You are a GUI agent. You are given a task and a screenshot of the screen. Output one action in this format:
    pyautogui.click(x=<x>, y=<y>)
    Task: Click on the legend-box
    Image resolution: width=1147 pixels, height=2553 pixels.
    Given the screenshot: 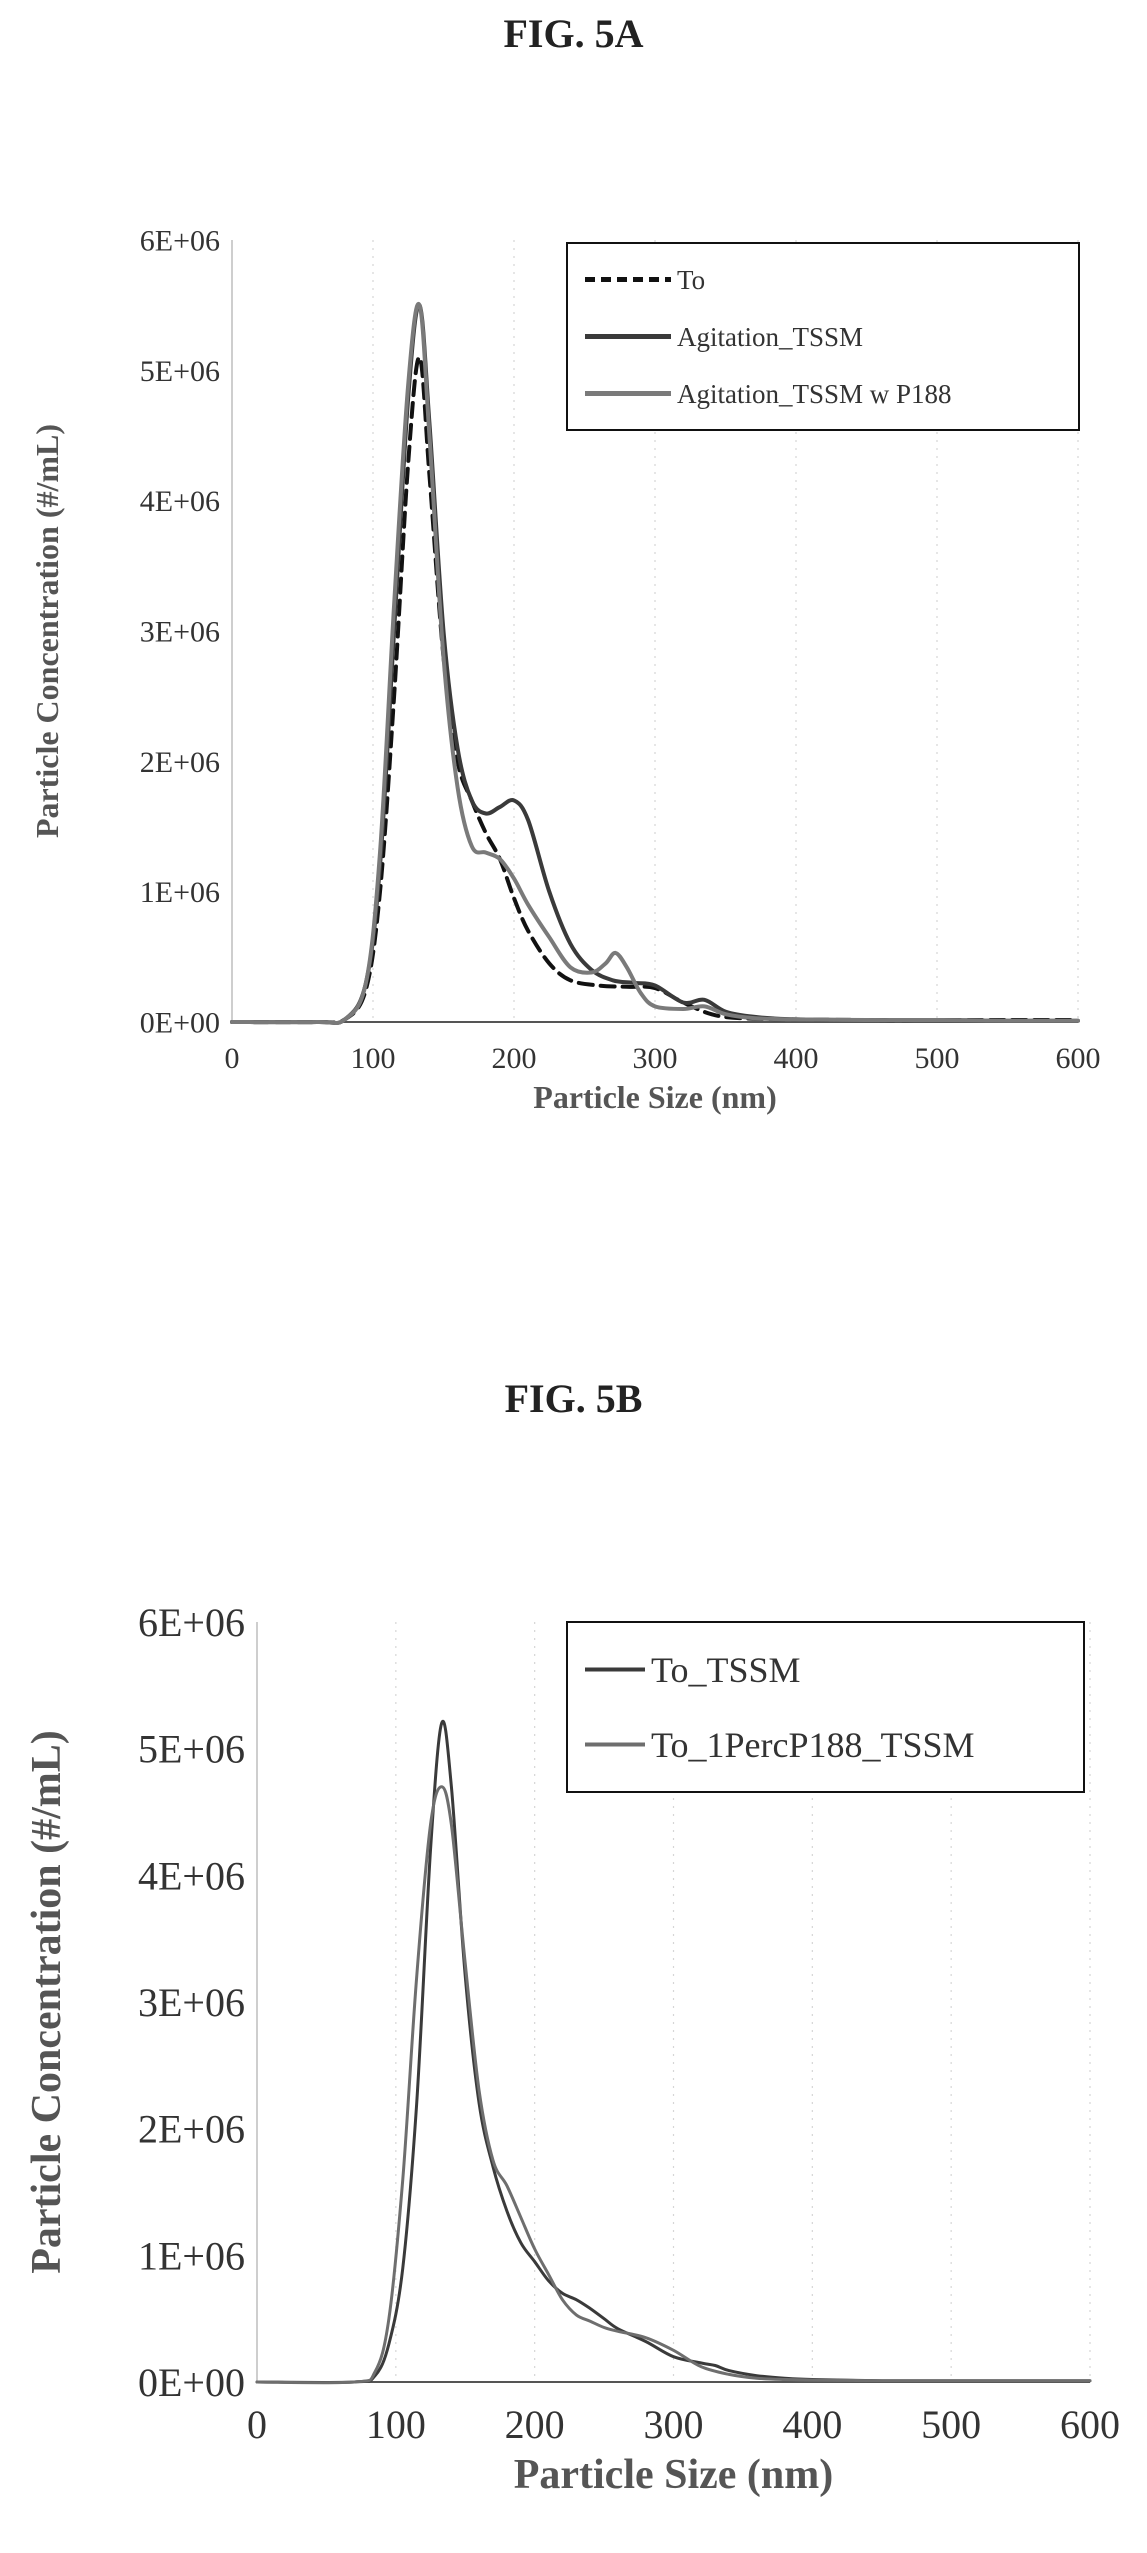 What is the action you would take?
    pyautogui.click(x=825, y=1707)
    